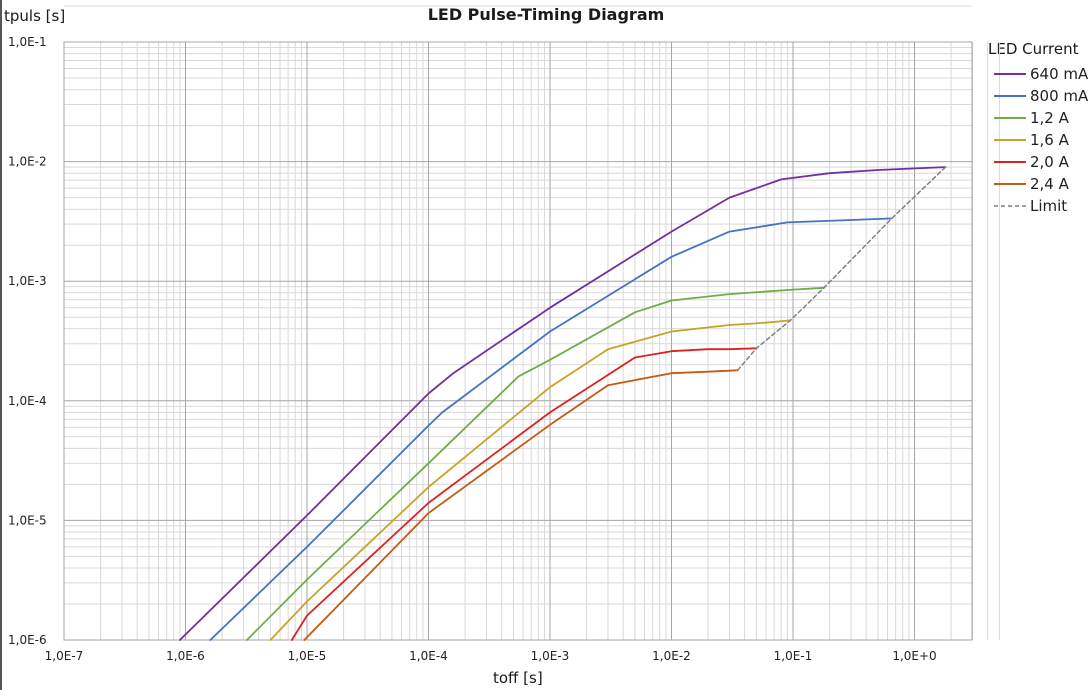 Image resolution: width=1092 pixels, height=690 pixels. What do you see at coordinates (27, 281) in the screenshot?
I see `y-tick-label: 1,0E-3` at bounding box center [27, 281].